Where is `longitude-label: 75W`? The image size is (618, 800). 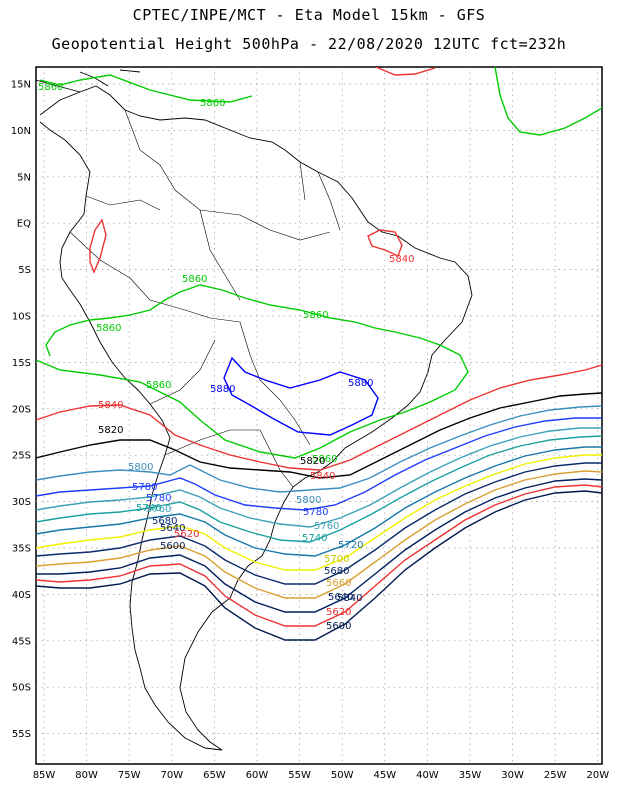
longitude-label: 75W is located at coordinates (129, 775).